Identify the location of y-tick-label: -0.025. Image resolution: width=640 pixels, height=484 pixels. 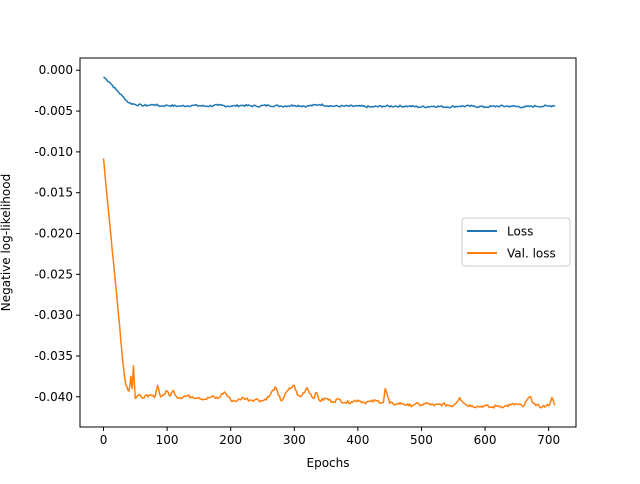
(53, 274).